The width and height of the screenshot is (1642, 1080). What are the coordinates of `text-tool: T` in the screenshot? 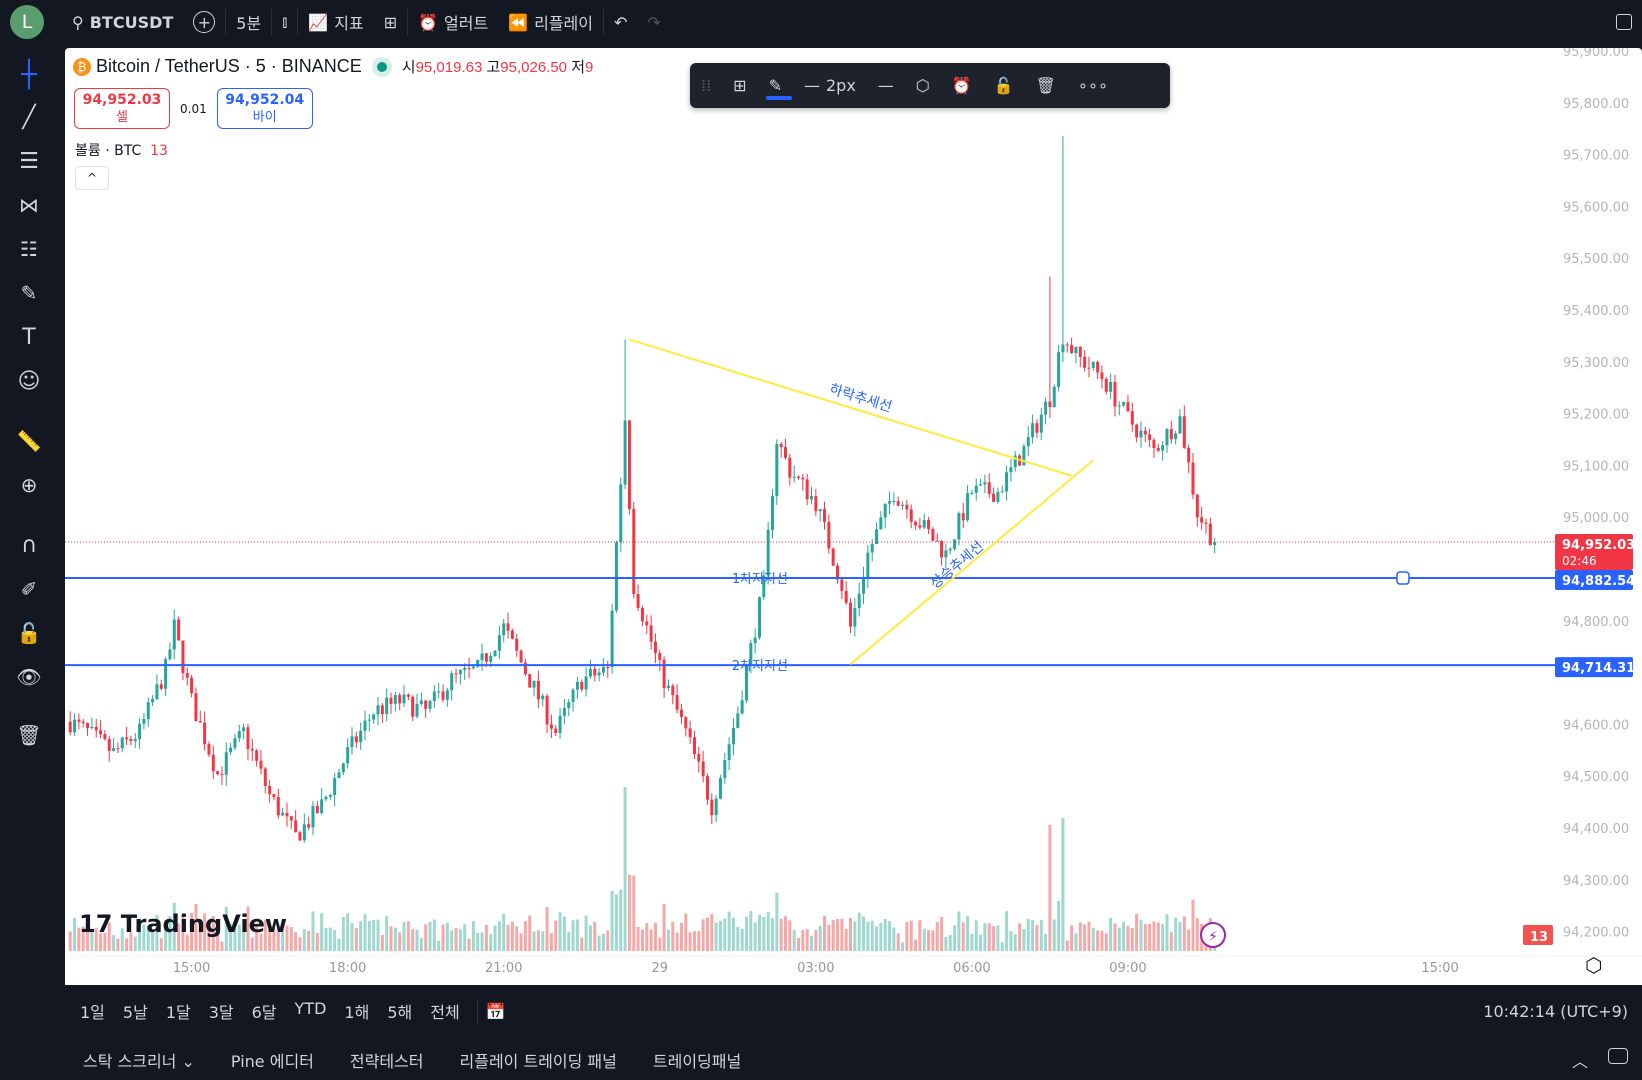 It's located at (29, 337).